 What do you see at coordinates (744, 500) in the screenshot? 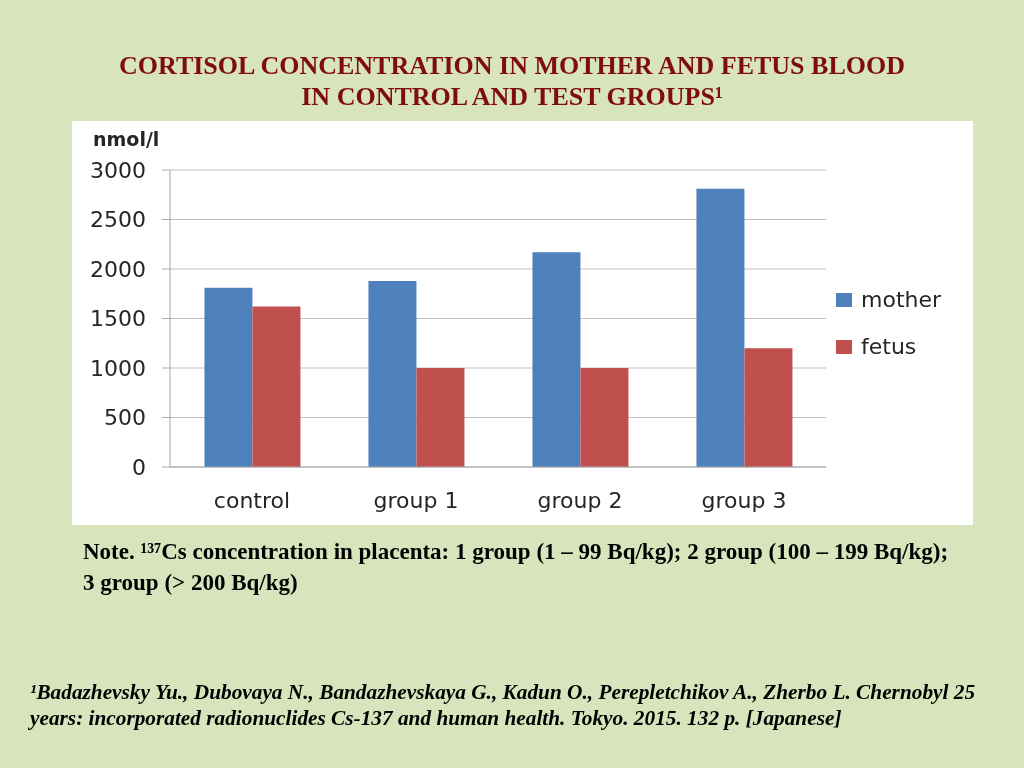
I see `x-tick-label: group 3` at bounding box center [744, 500].